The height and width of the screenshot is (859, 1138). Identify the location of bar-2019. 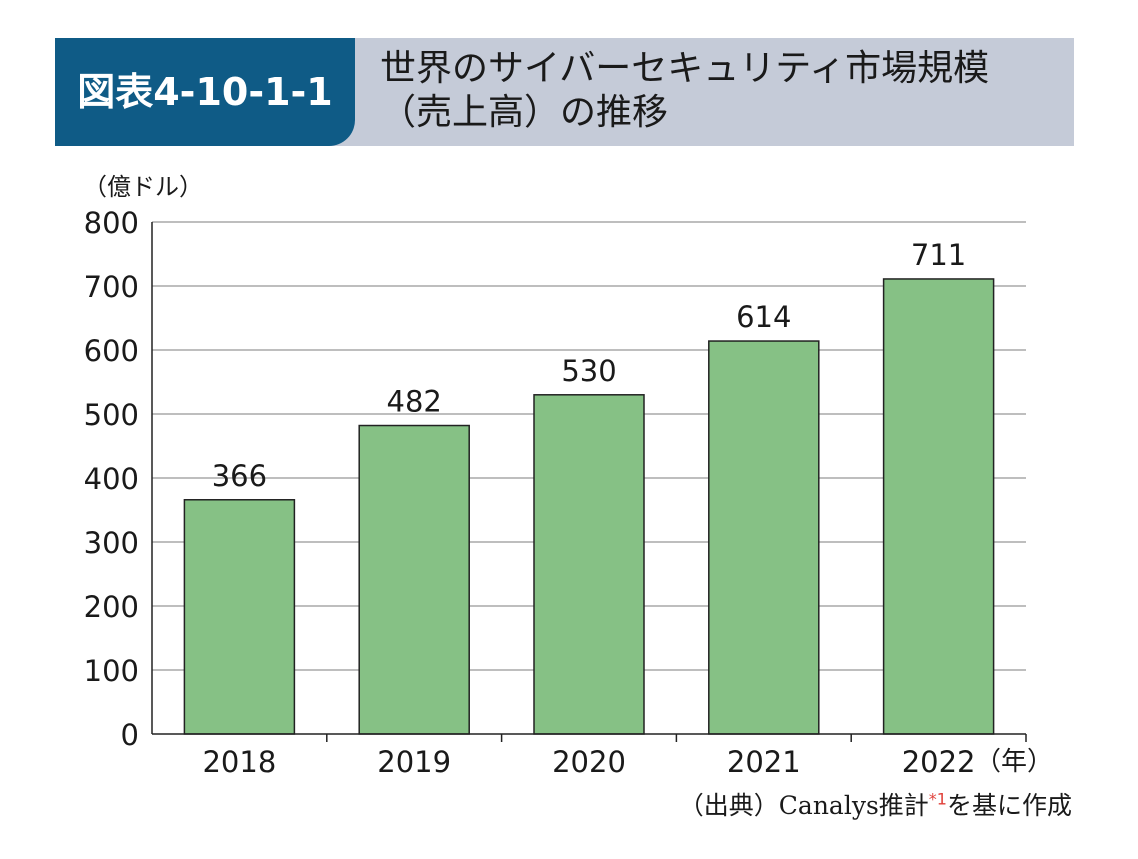
(414, 579).